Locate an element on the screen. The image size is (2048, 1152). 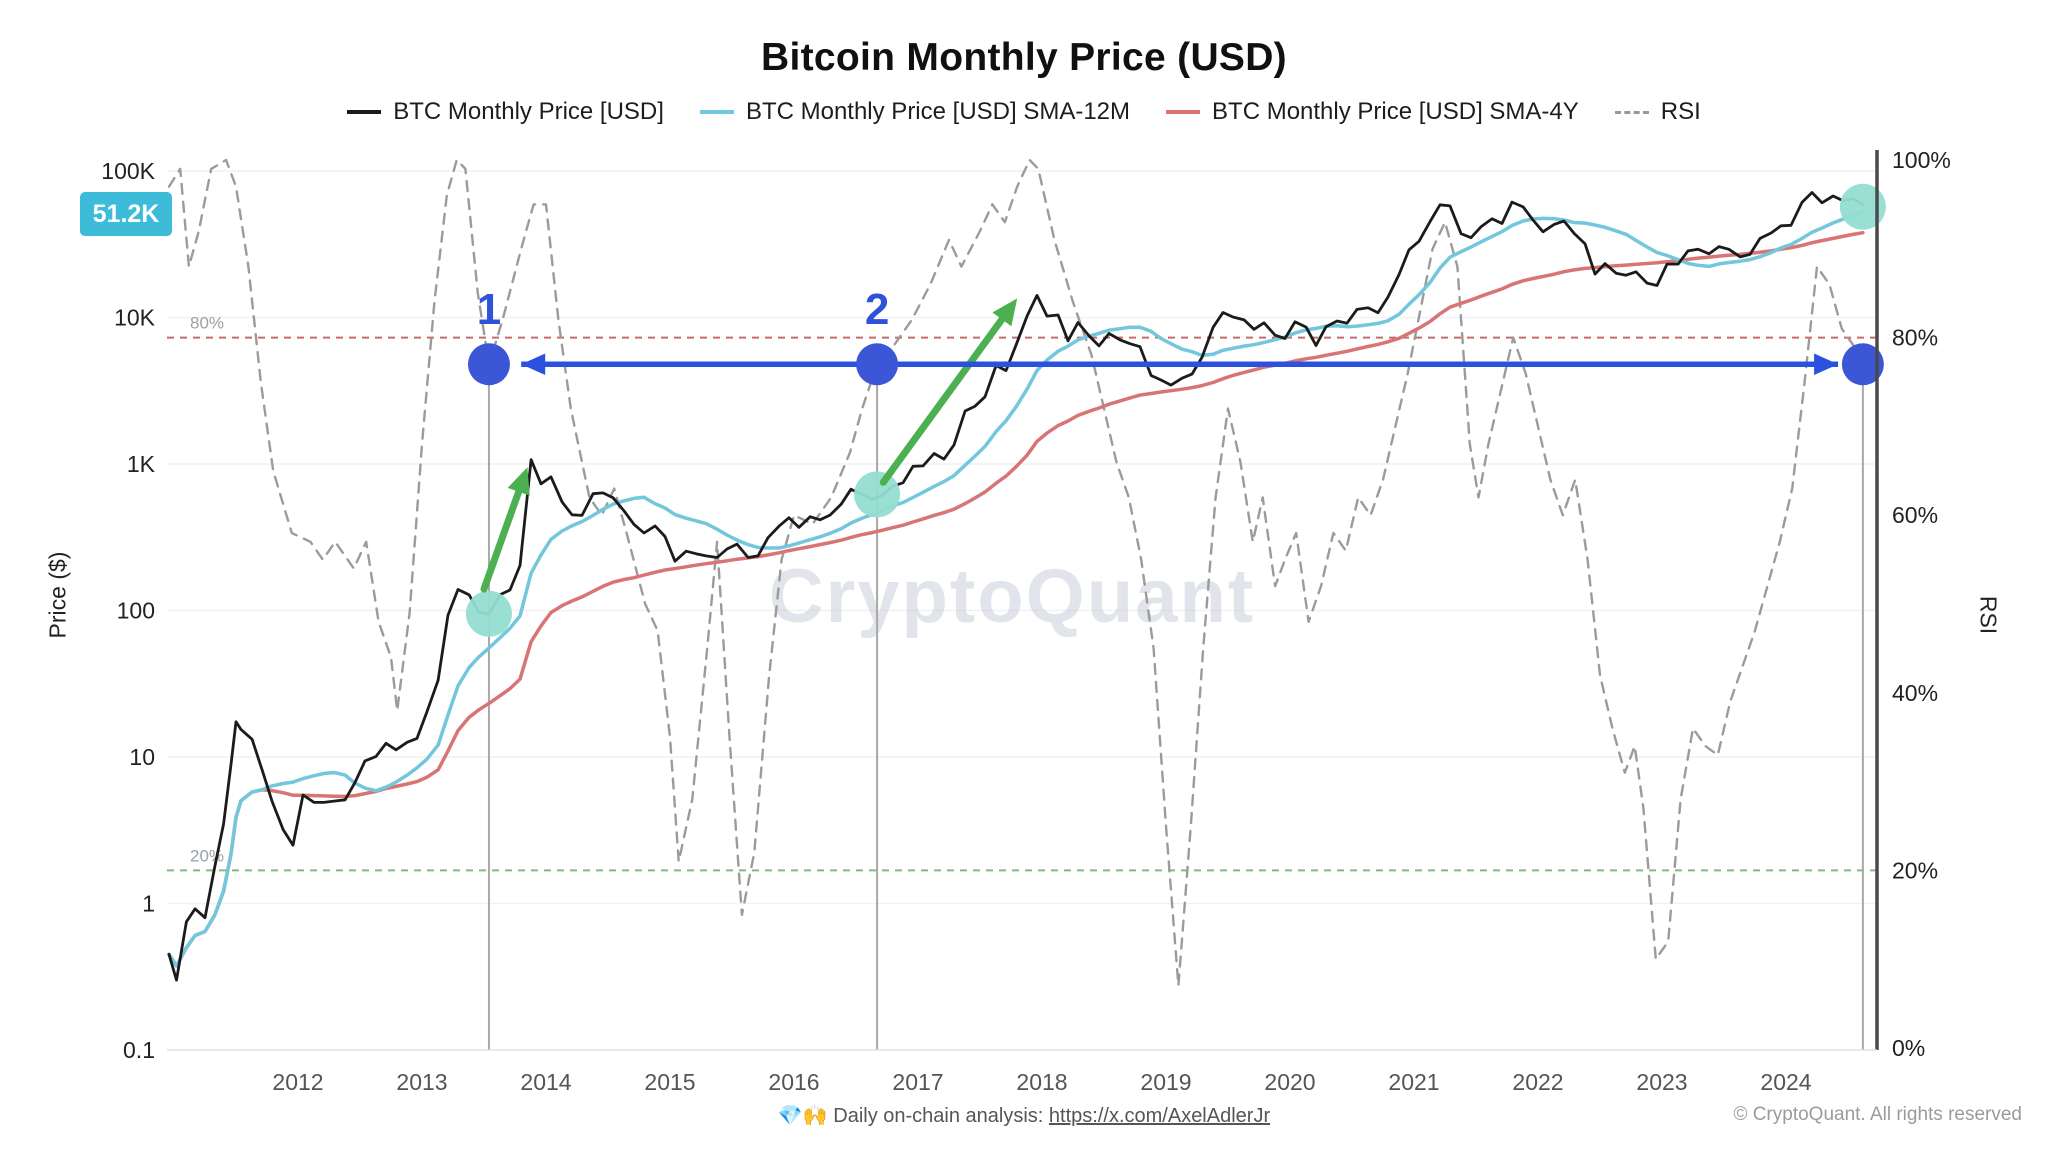
year-tick-label: 2015 is located at coordinates (669, 1082).